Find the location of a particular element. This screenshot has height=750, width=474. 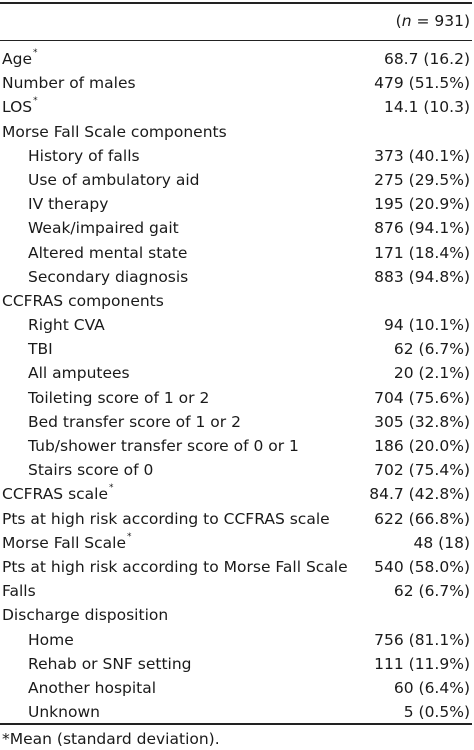

row-label-text: Toileting score of 1 or 2 is located at coordinates (119, 397).